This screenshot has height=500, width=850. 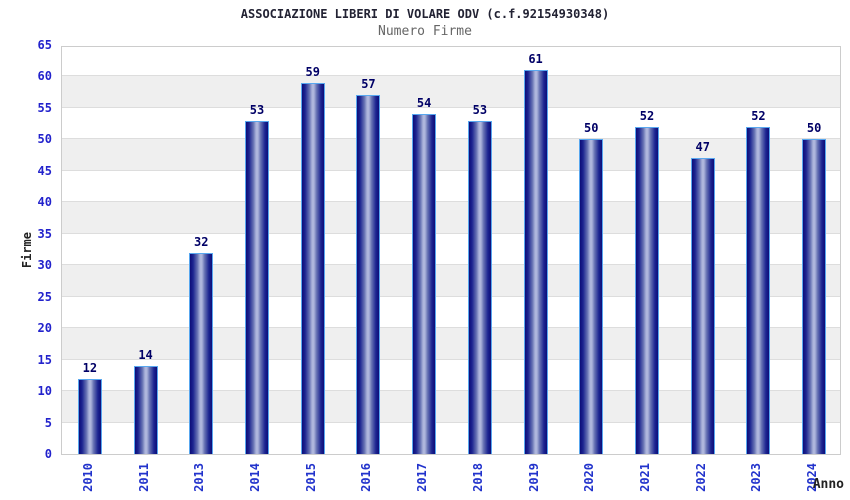 What do you see at coordinates (312, 71) in the screenshot?
I see `bar-value-label: 59` at bounding box center [312, 71].